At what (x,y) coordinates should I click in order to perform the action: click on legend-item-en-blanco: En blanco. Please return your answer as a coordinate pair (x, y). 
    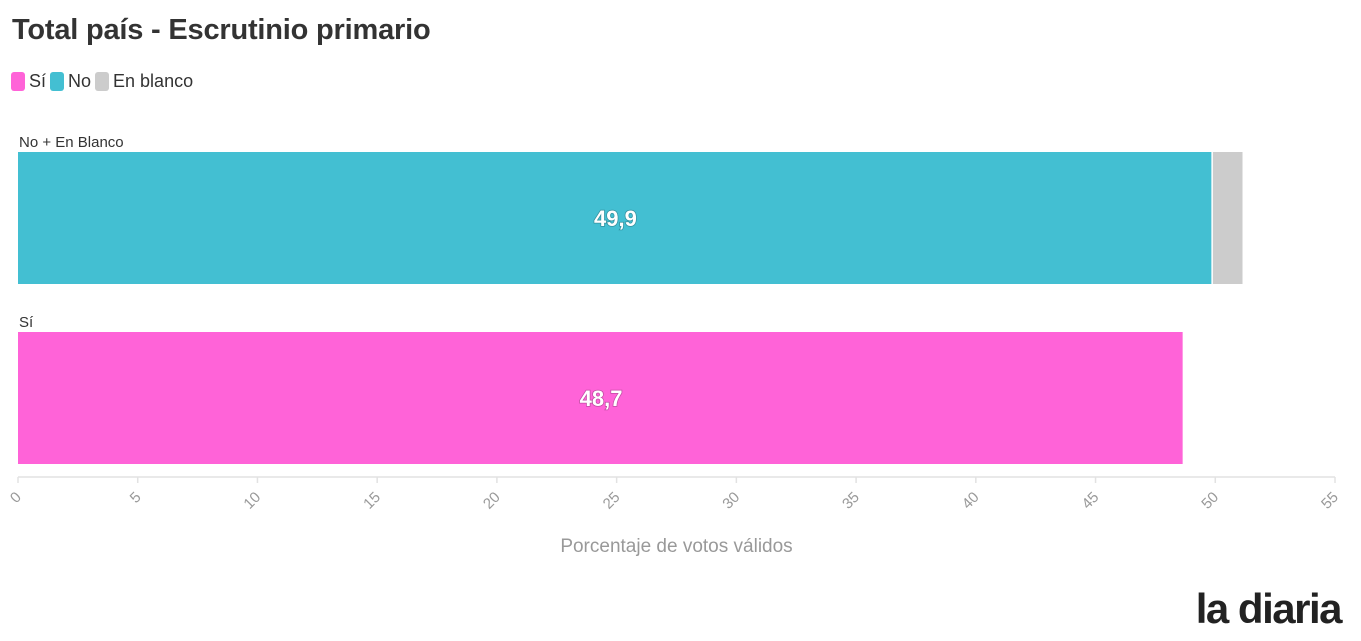
    Looking at the image, I should click on (144, 81).